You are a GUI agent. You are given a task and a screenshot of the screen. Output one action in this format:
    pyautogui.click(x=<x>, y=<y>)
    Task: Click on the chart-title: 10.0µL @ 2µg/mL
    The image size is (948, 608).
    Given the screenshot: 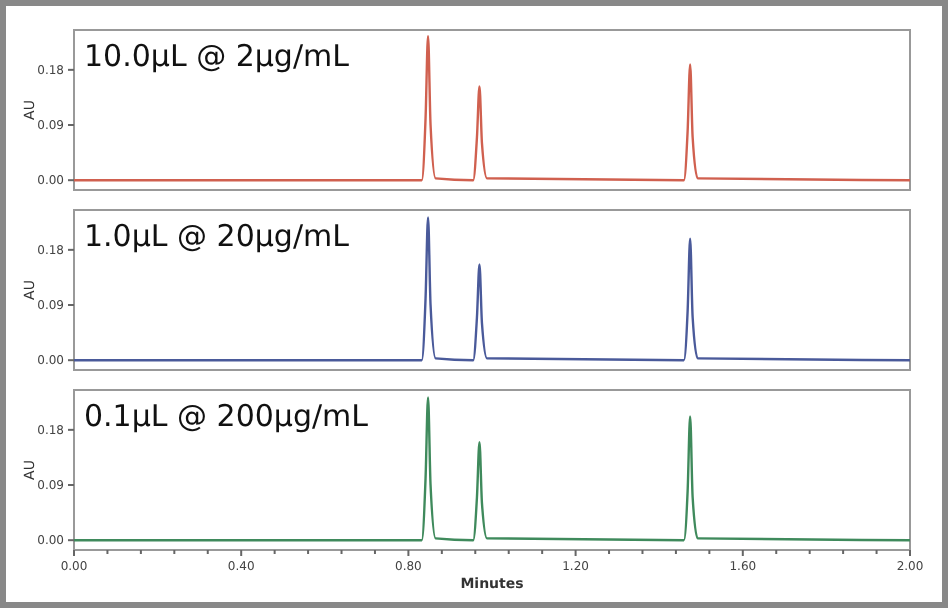 What is the action you would take?
    pyautogui.click(x=217, y=56)
    